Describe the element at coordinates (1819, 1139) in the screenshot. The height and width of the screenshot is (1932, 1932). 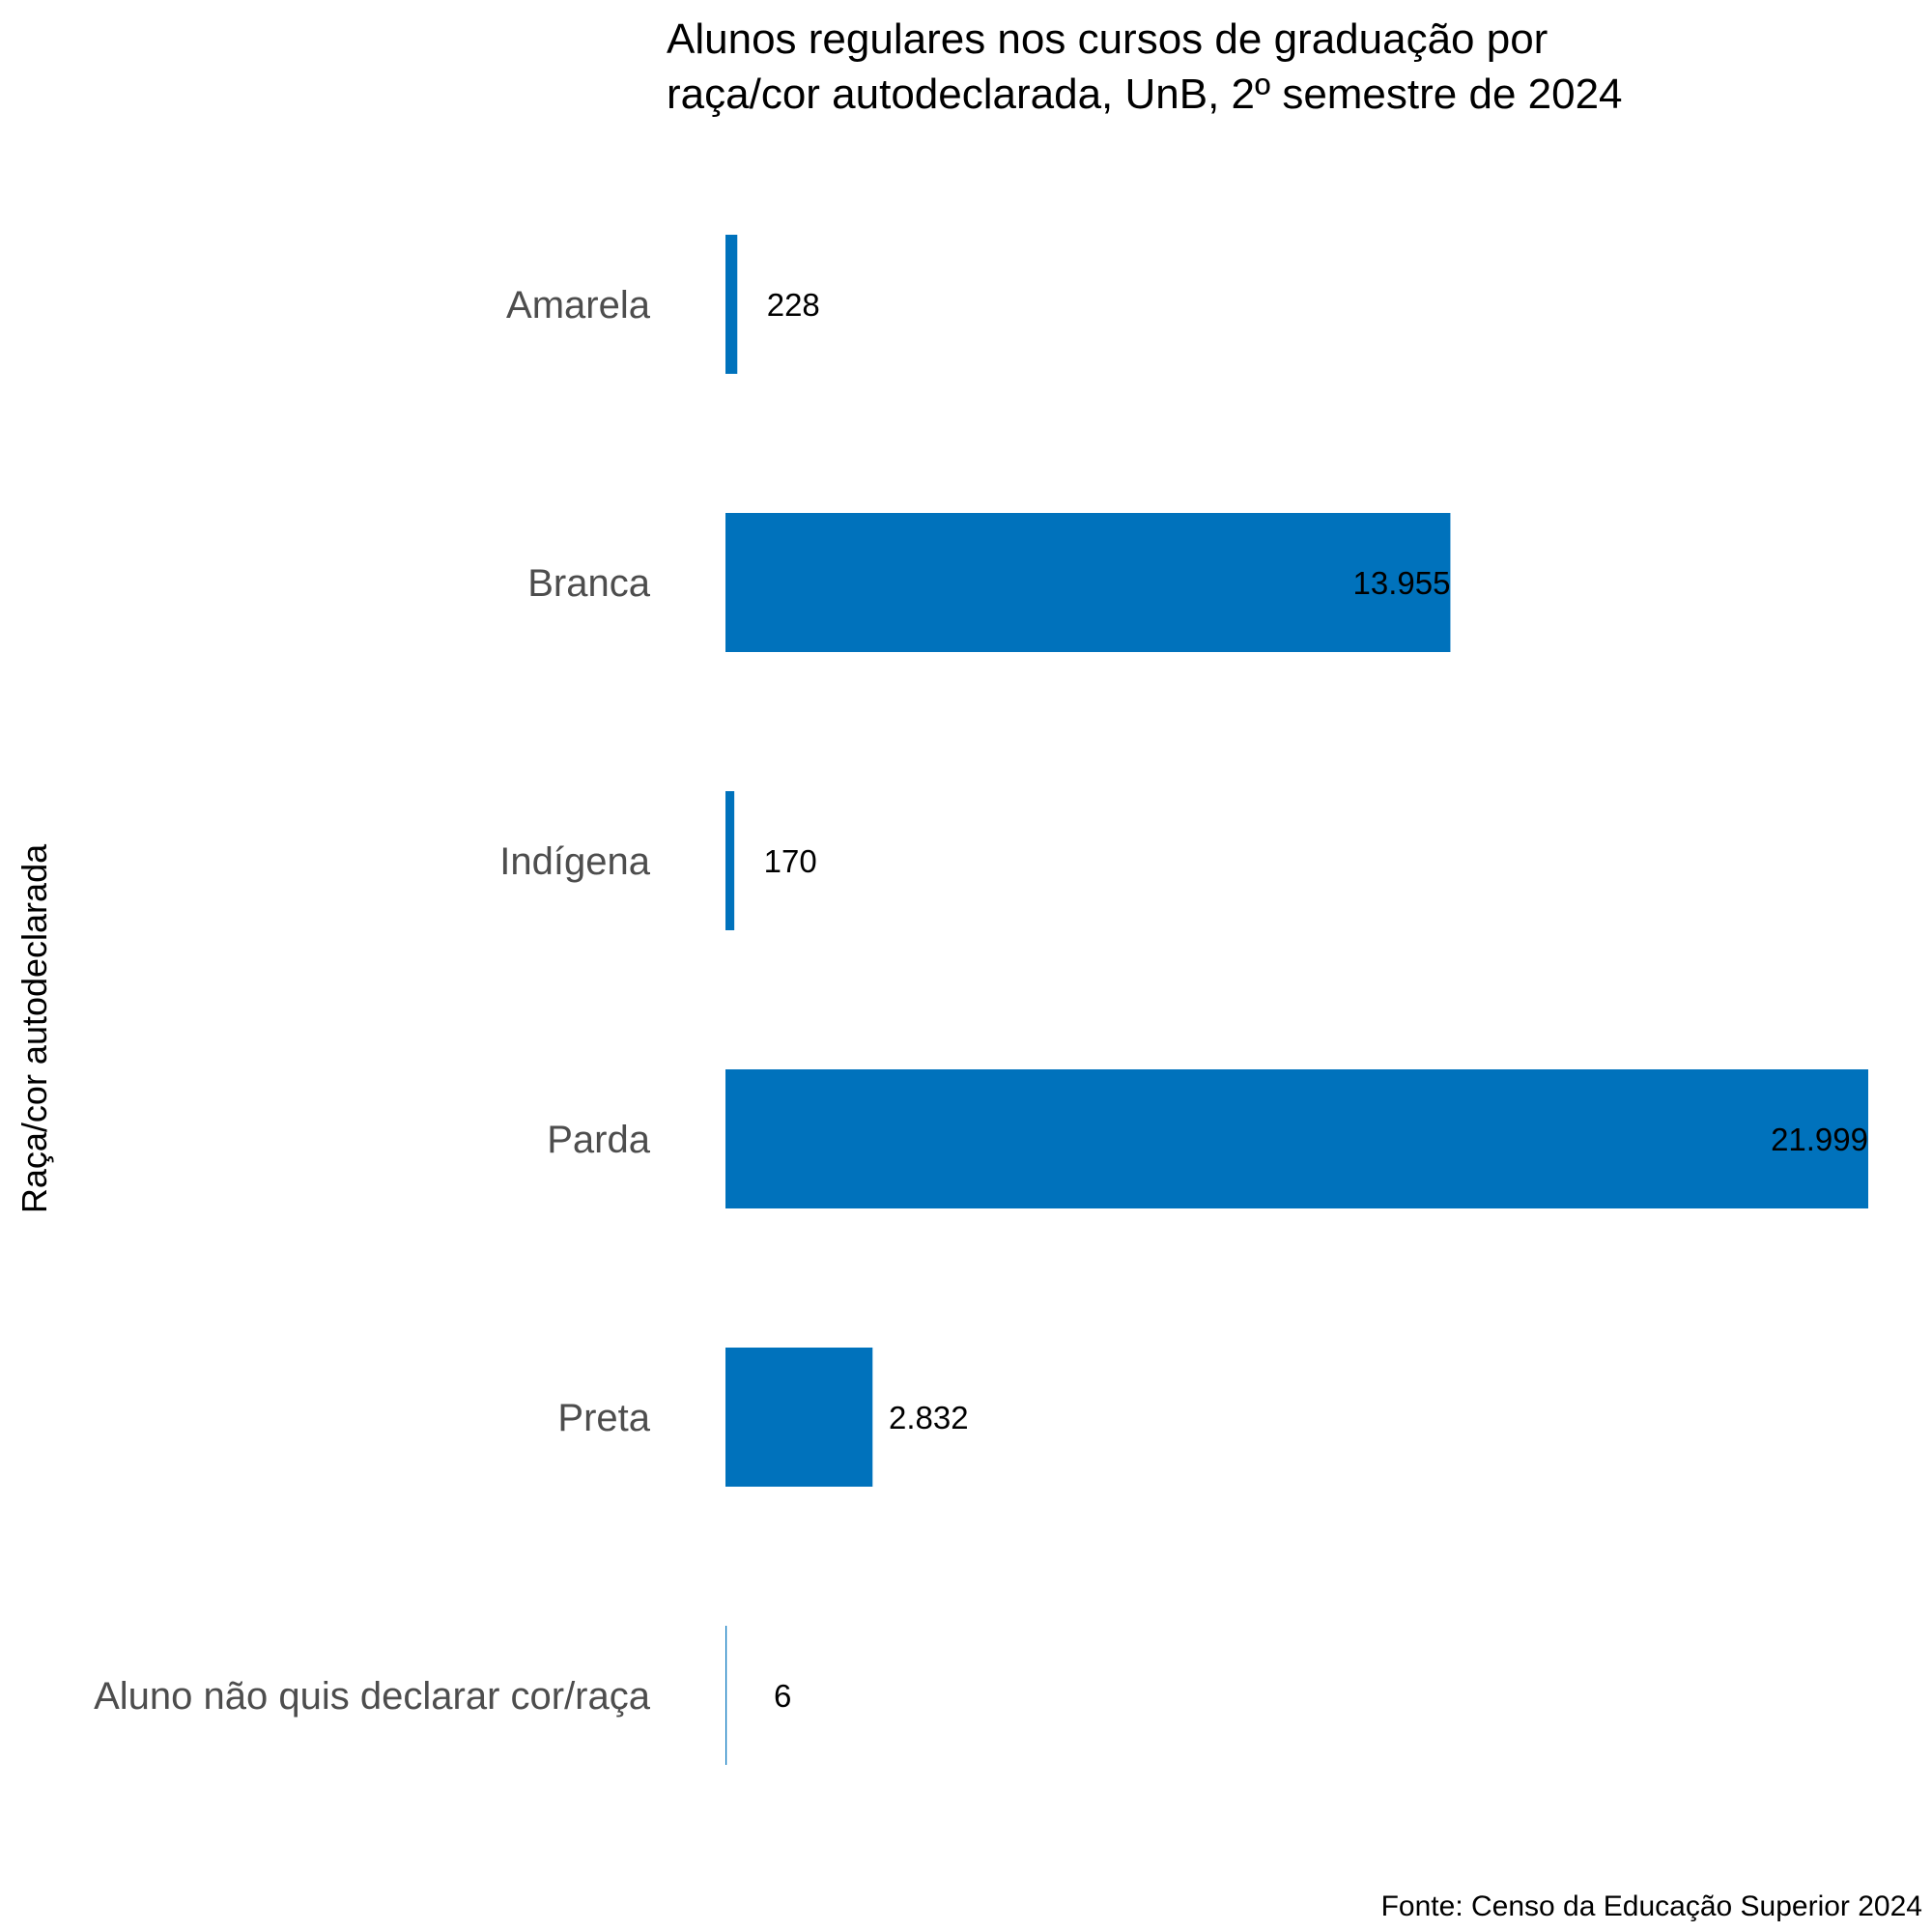
I see `value-label-3: 21.999` at that location.